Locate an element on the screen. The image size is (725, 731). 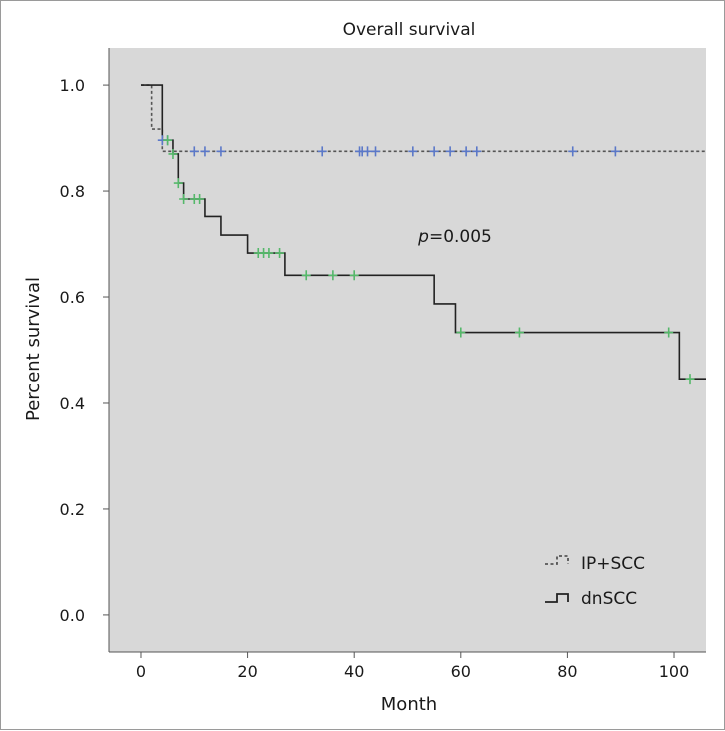
legend-label-ipscc: IP+SCC is located at coordinates (613, 564).